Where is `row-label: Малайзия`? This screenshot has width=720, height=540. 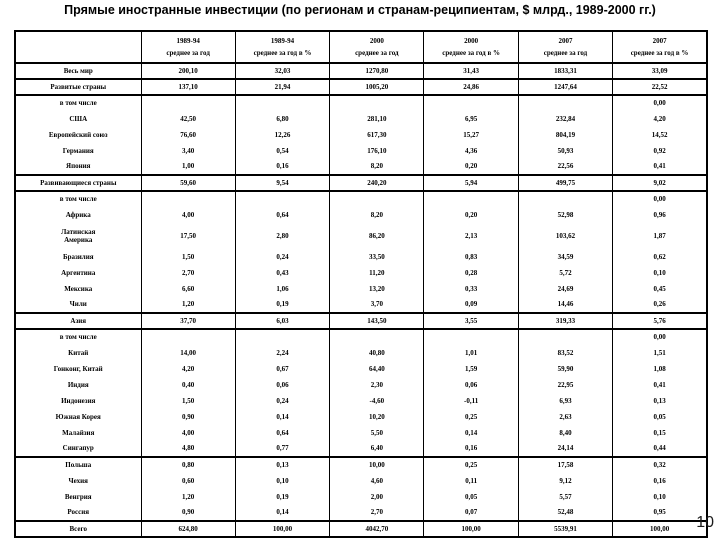 row-label: Малайзия is located at coordinates (77, 433).